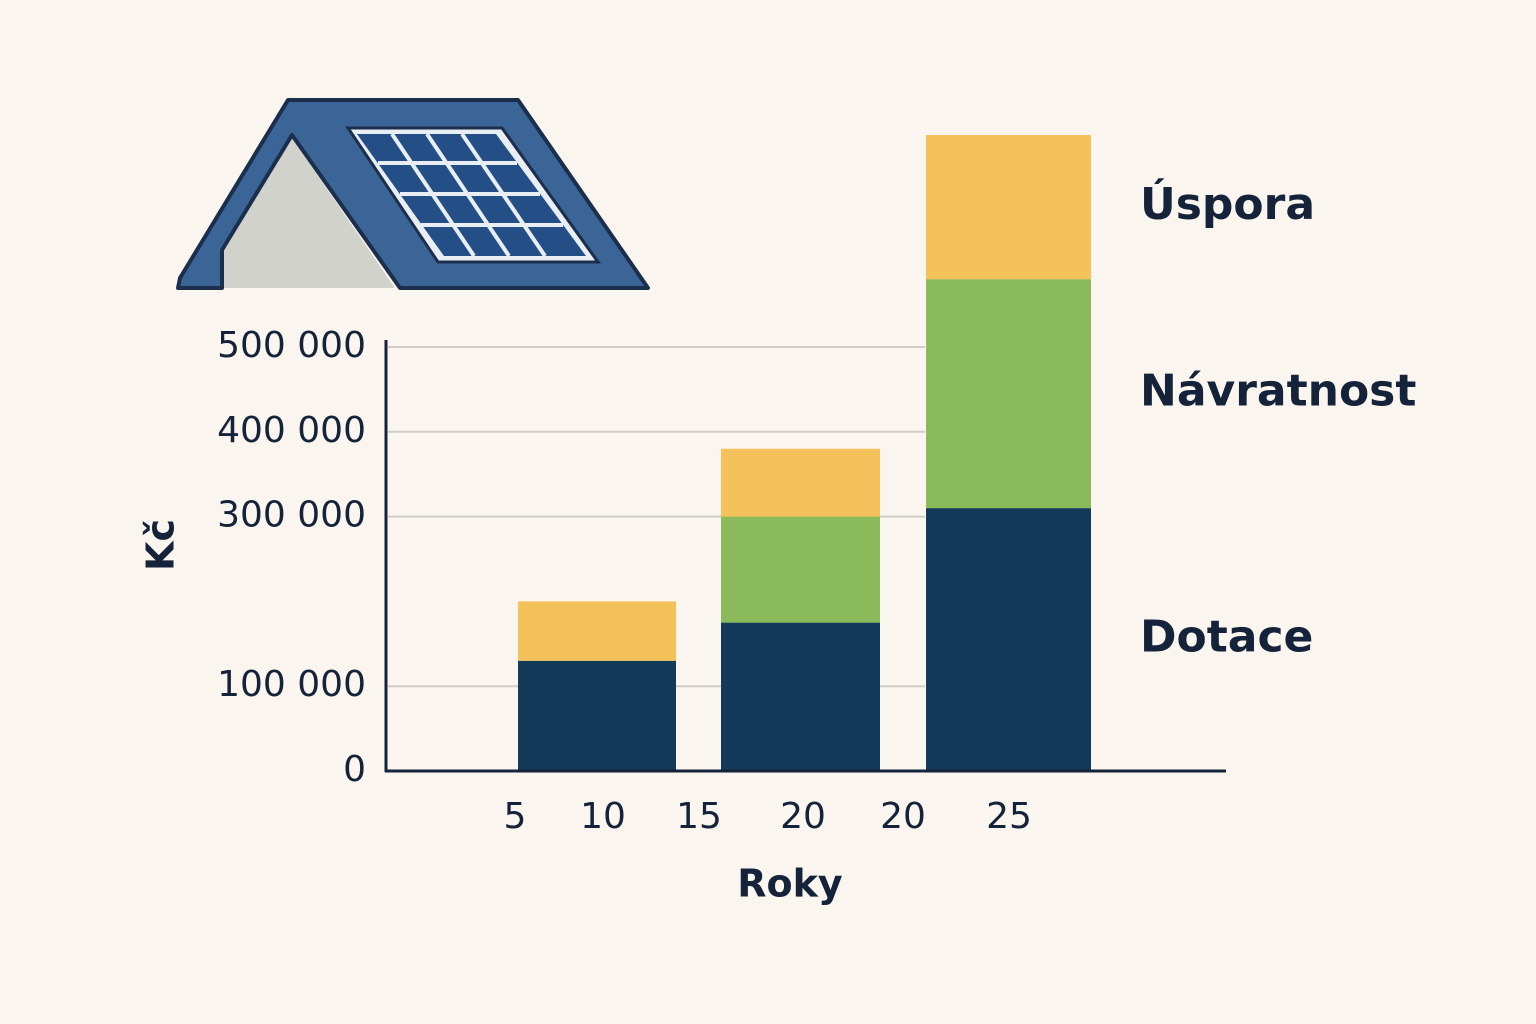 Image resolution: width=1536 pixels, height=1024 pixels. What do you see at coordinates (291, 430) in the screenshot?
I see `y-tick-label: 400 000` at bounding box center [291, 430].